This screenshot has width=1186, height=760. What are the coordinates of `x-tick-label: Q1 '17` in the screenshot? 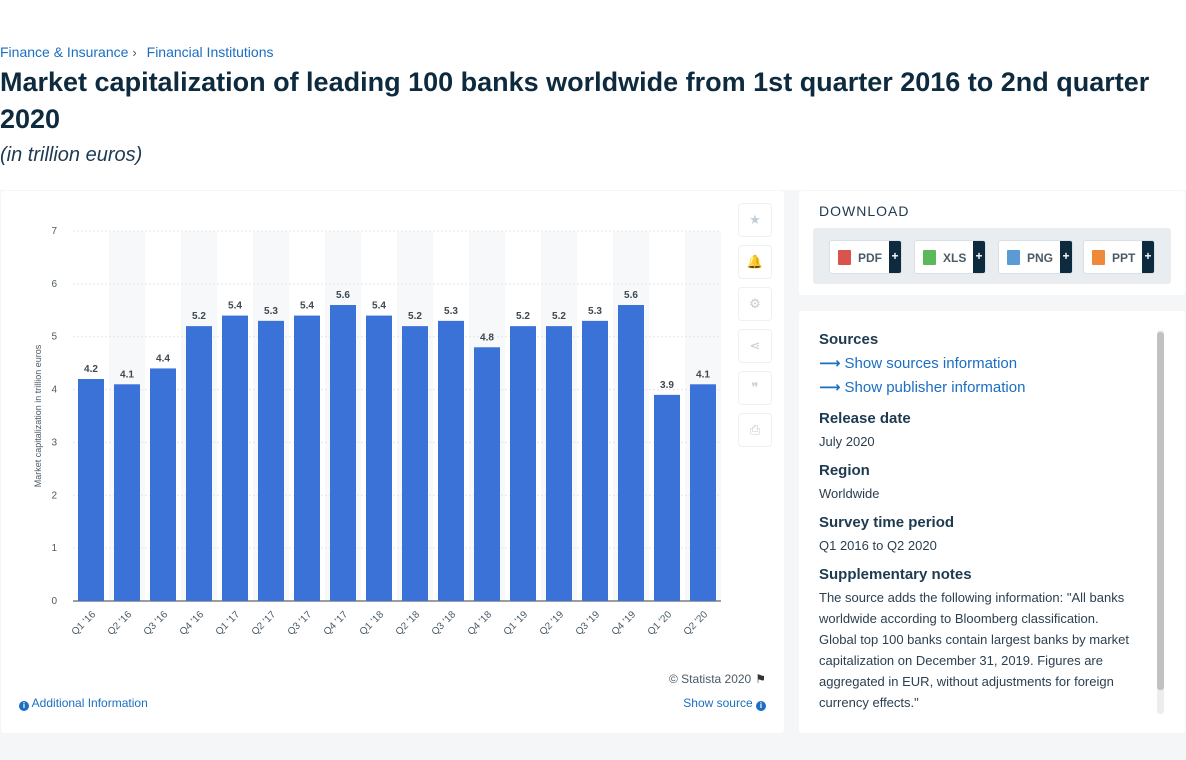 It's located at (228, 623).